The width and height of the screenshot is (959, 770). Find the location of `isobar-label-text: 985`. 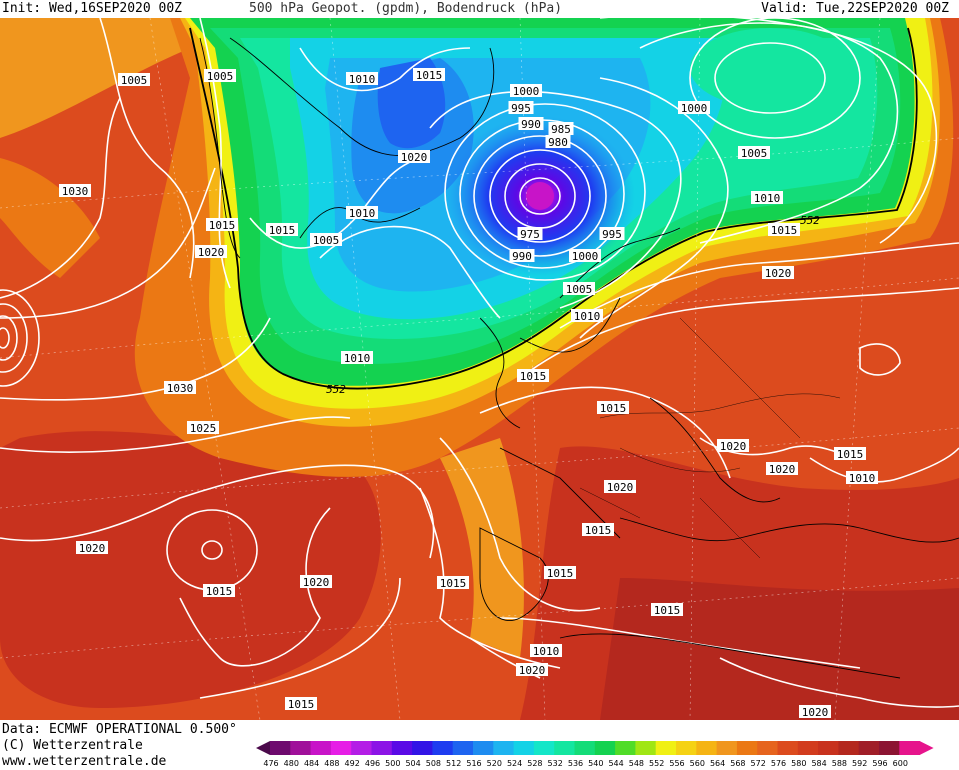

isobar-label-text: 985 is located at coordinates (561, 129).